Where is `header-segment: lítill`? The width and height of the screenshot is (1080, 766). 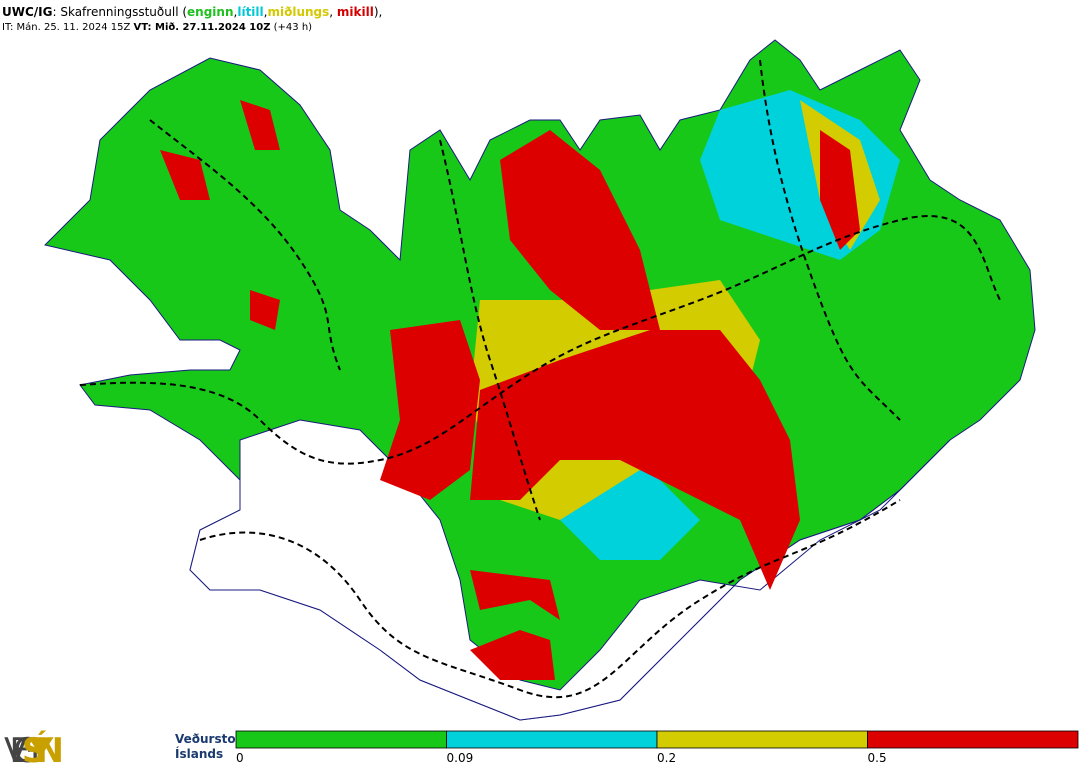
header-segment: lítill is located at coordinates (250, 12).